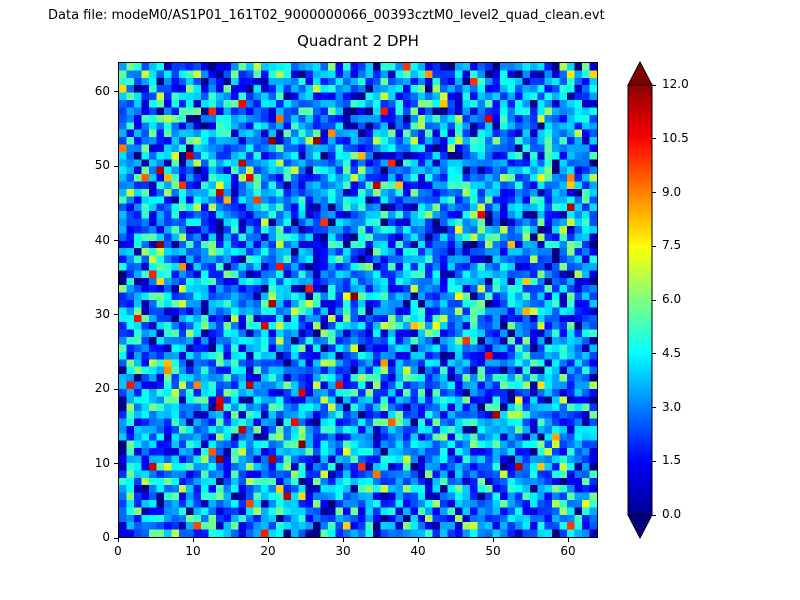 The width and height of the screenshot is (800, 600). Describe the element at coordinates (640, 527) in the screenshot. I see `colorbar-under-arrow` at that location.